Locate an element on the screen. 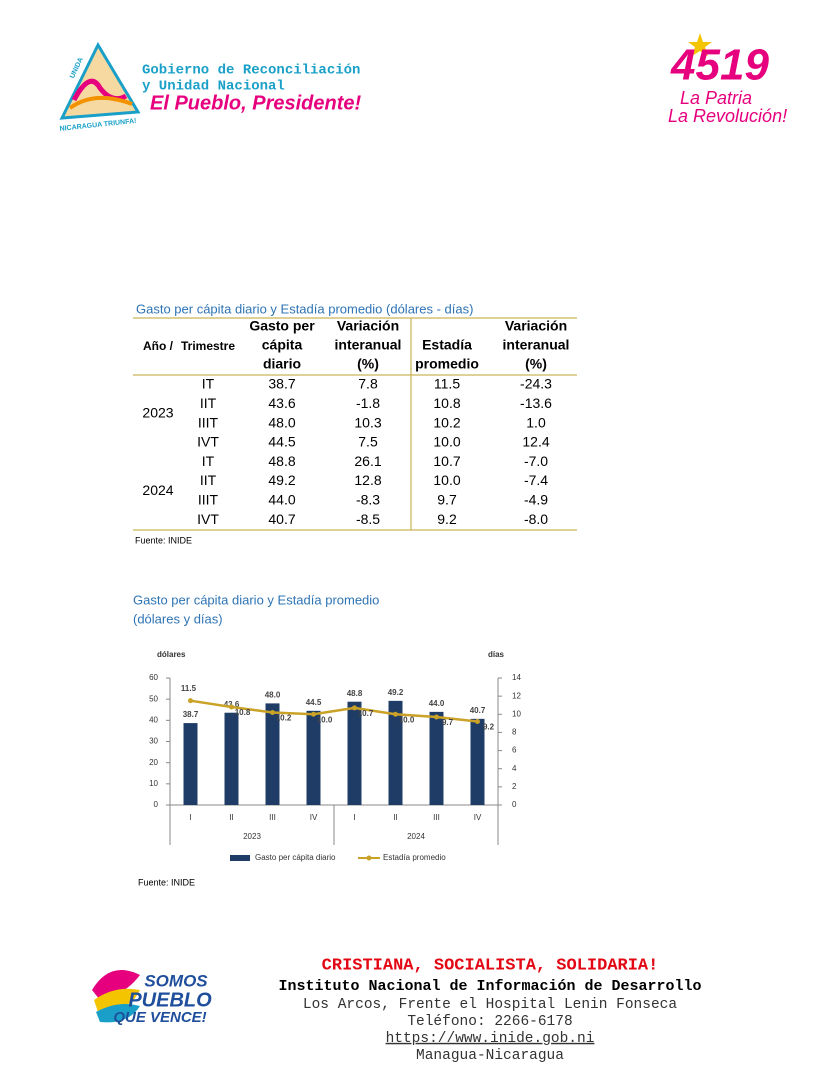  cell: 7.5 is located at coordinates (368, 442).